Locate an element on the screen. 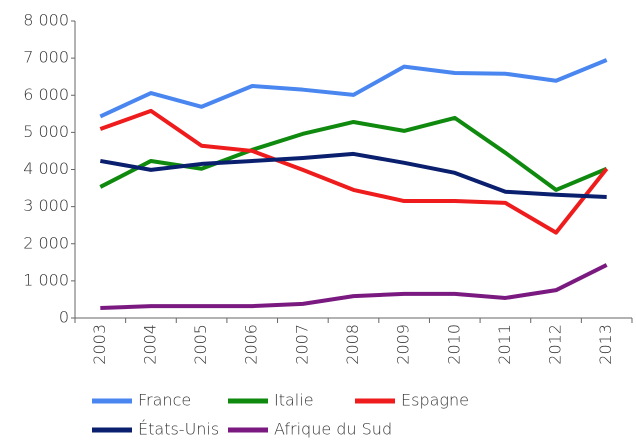 The height and width of the screenshot is (441, 636). y-tick-label: 8 000 is located at coordinates (46, 20).